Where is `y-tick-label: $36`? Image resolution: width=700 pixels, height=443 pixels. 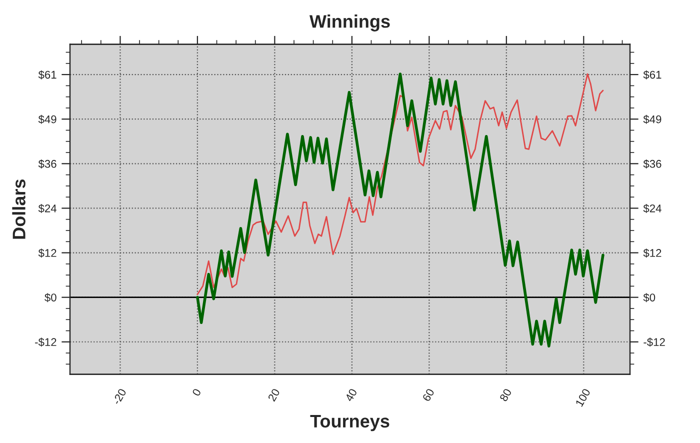
y-tick-label: $36 is located at coordinates (47, 163).